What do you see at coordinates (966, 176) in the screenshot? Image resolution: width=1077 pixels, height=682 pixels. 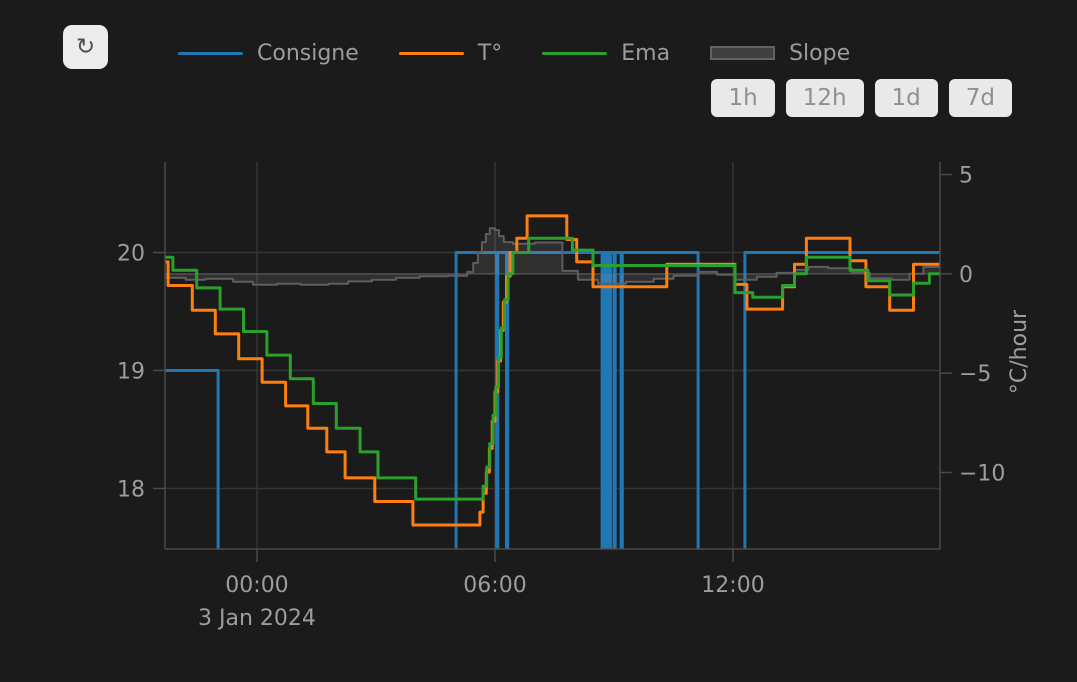 I see `y-right-tick-label: 5` at bounding box center [966, 176].